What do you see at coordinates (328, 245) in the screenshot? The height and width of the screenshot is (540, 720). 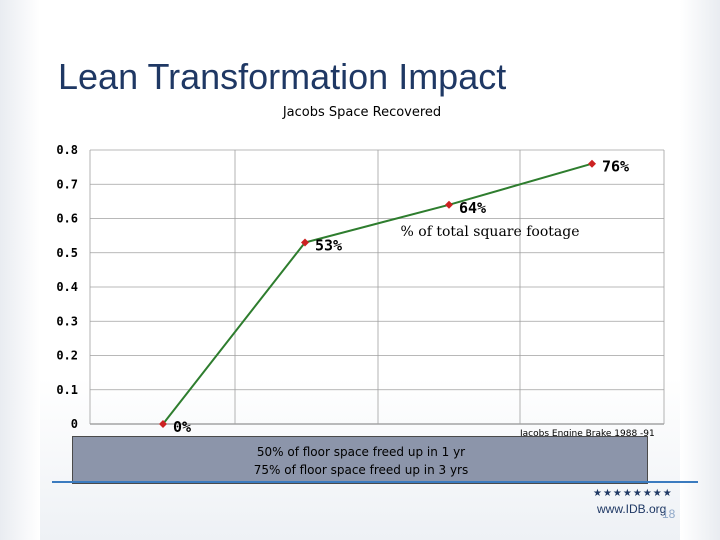 I see `data-label: 53%` at bounding box center [328, 245].